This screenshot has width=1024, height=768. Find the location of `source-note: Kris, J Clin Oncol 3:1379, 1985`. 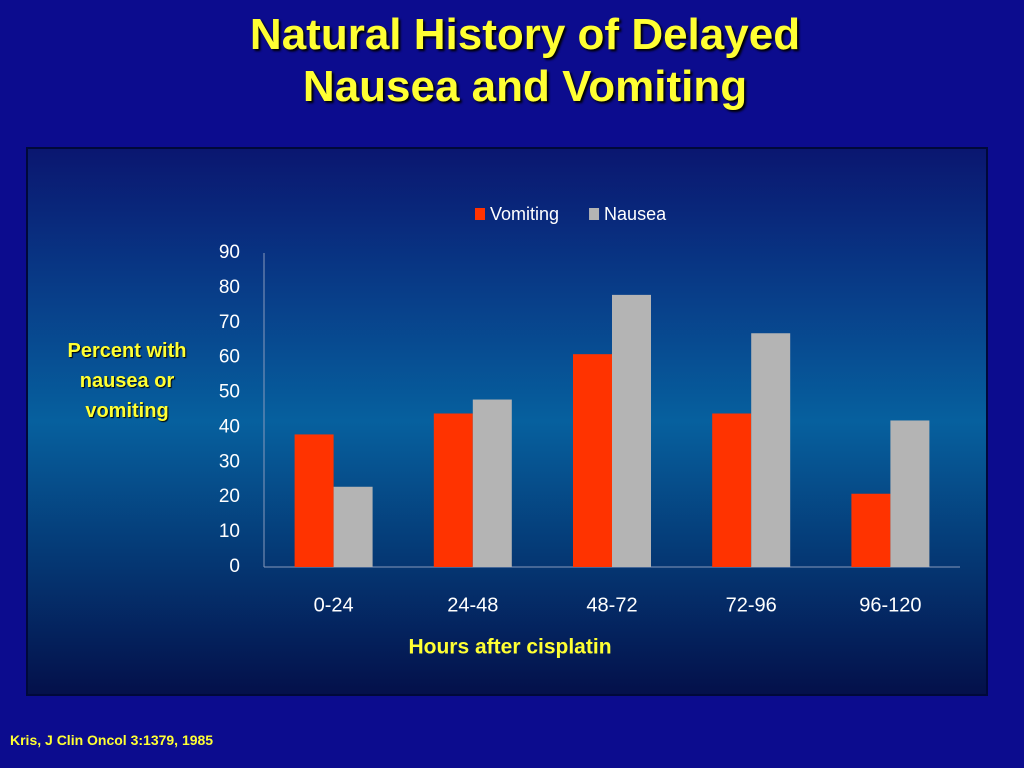

source-note: Kris, J Clin Oncol 3:1379, 1985 is located at coordinates (112, 740).